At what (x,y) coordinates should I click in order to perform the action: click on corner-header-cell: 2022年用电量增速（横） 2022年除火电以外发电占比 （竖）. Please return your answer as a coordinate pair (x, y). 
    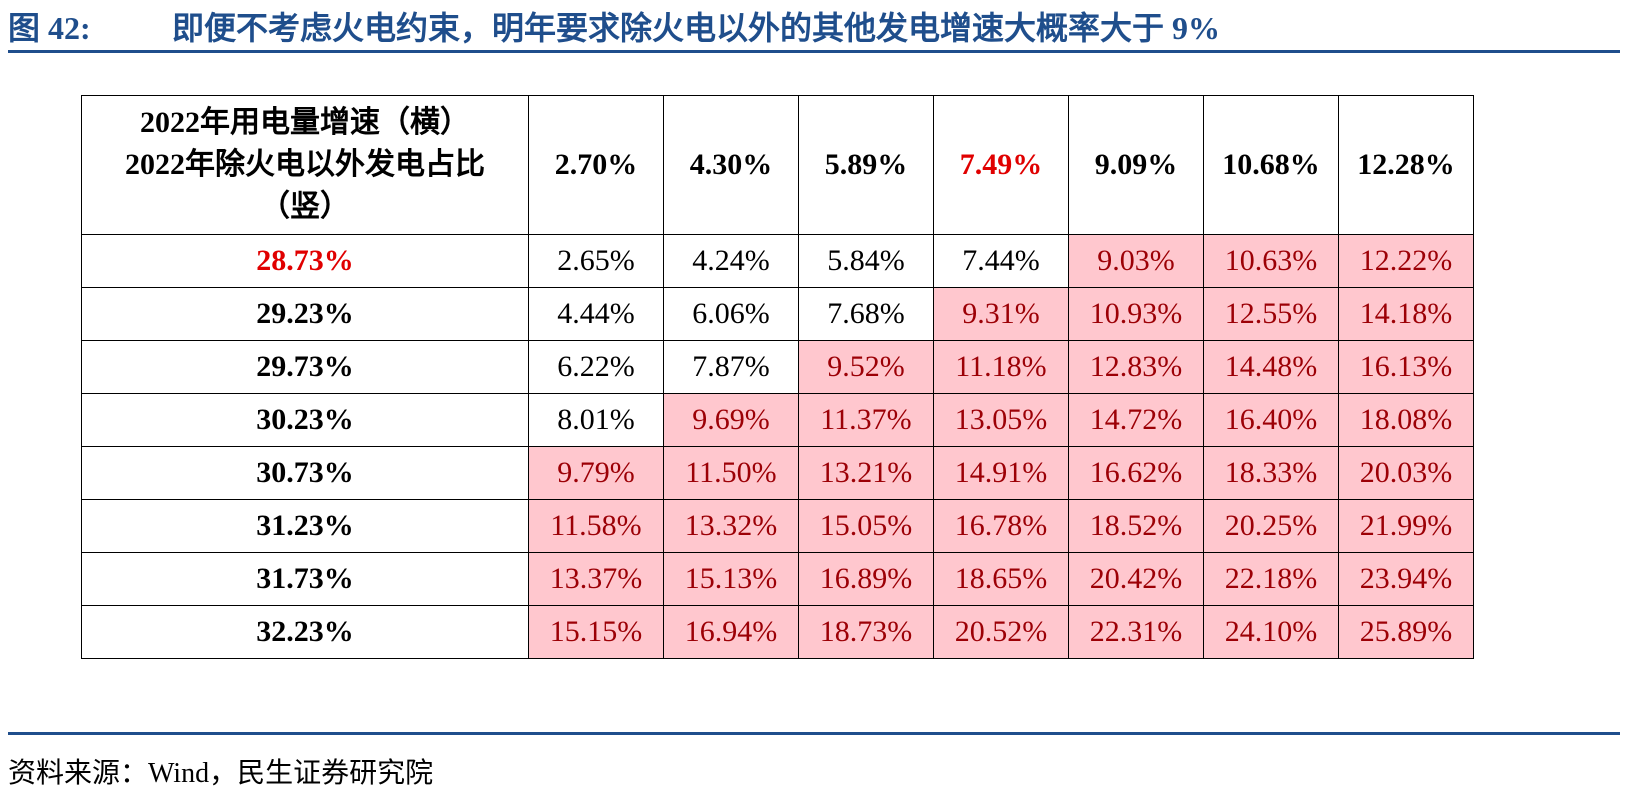
    Looking at the image, I should click on (305, 165).